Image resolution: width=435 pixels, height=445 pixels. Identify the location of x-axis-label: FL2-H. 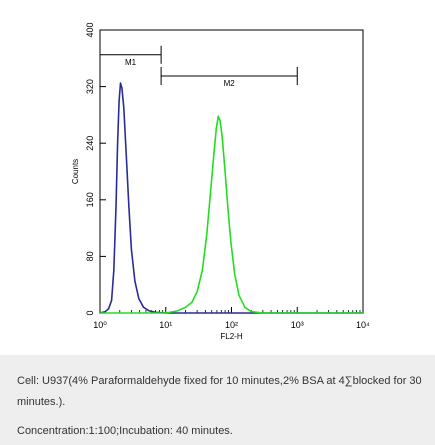
(231, 336).